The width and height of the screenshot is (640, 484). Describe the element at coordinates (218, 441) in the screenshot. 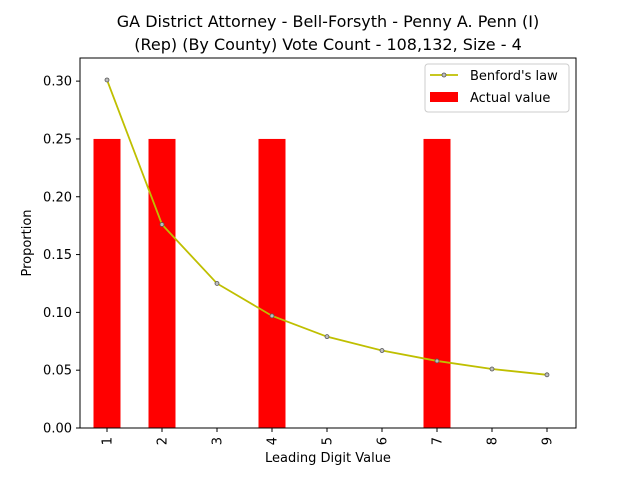

I see `x-tick-label: 3` at that location.